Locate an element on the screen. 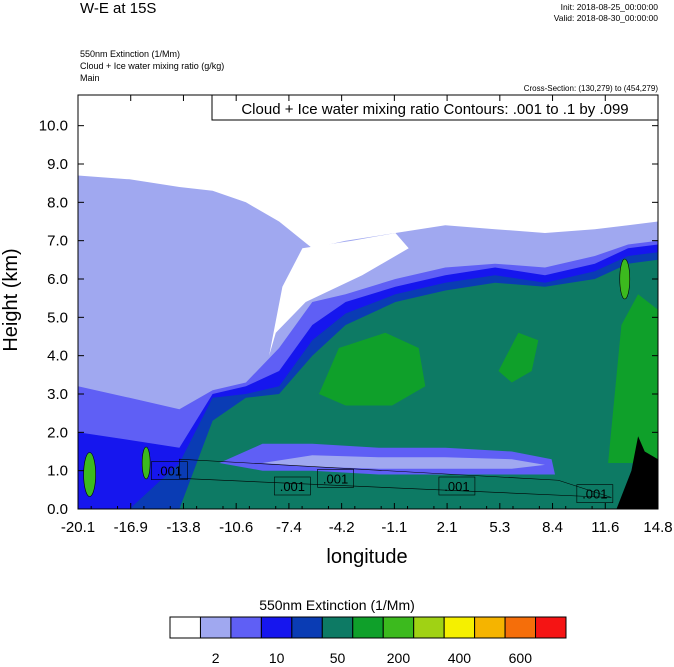  x-tick-label-10: 11.6 is located at coordinates (605, 527).